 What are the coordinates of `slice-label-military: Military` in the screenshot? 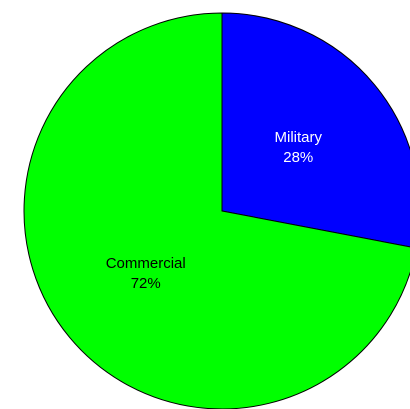 It's located at (299, 137).